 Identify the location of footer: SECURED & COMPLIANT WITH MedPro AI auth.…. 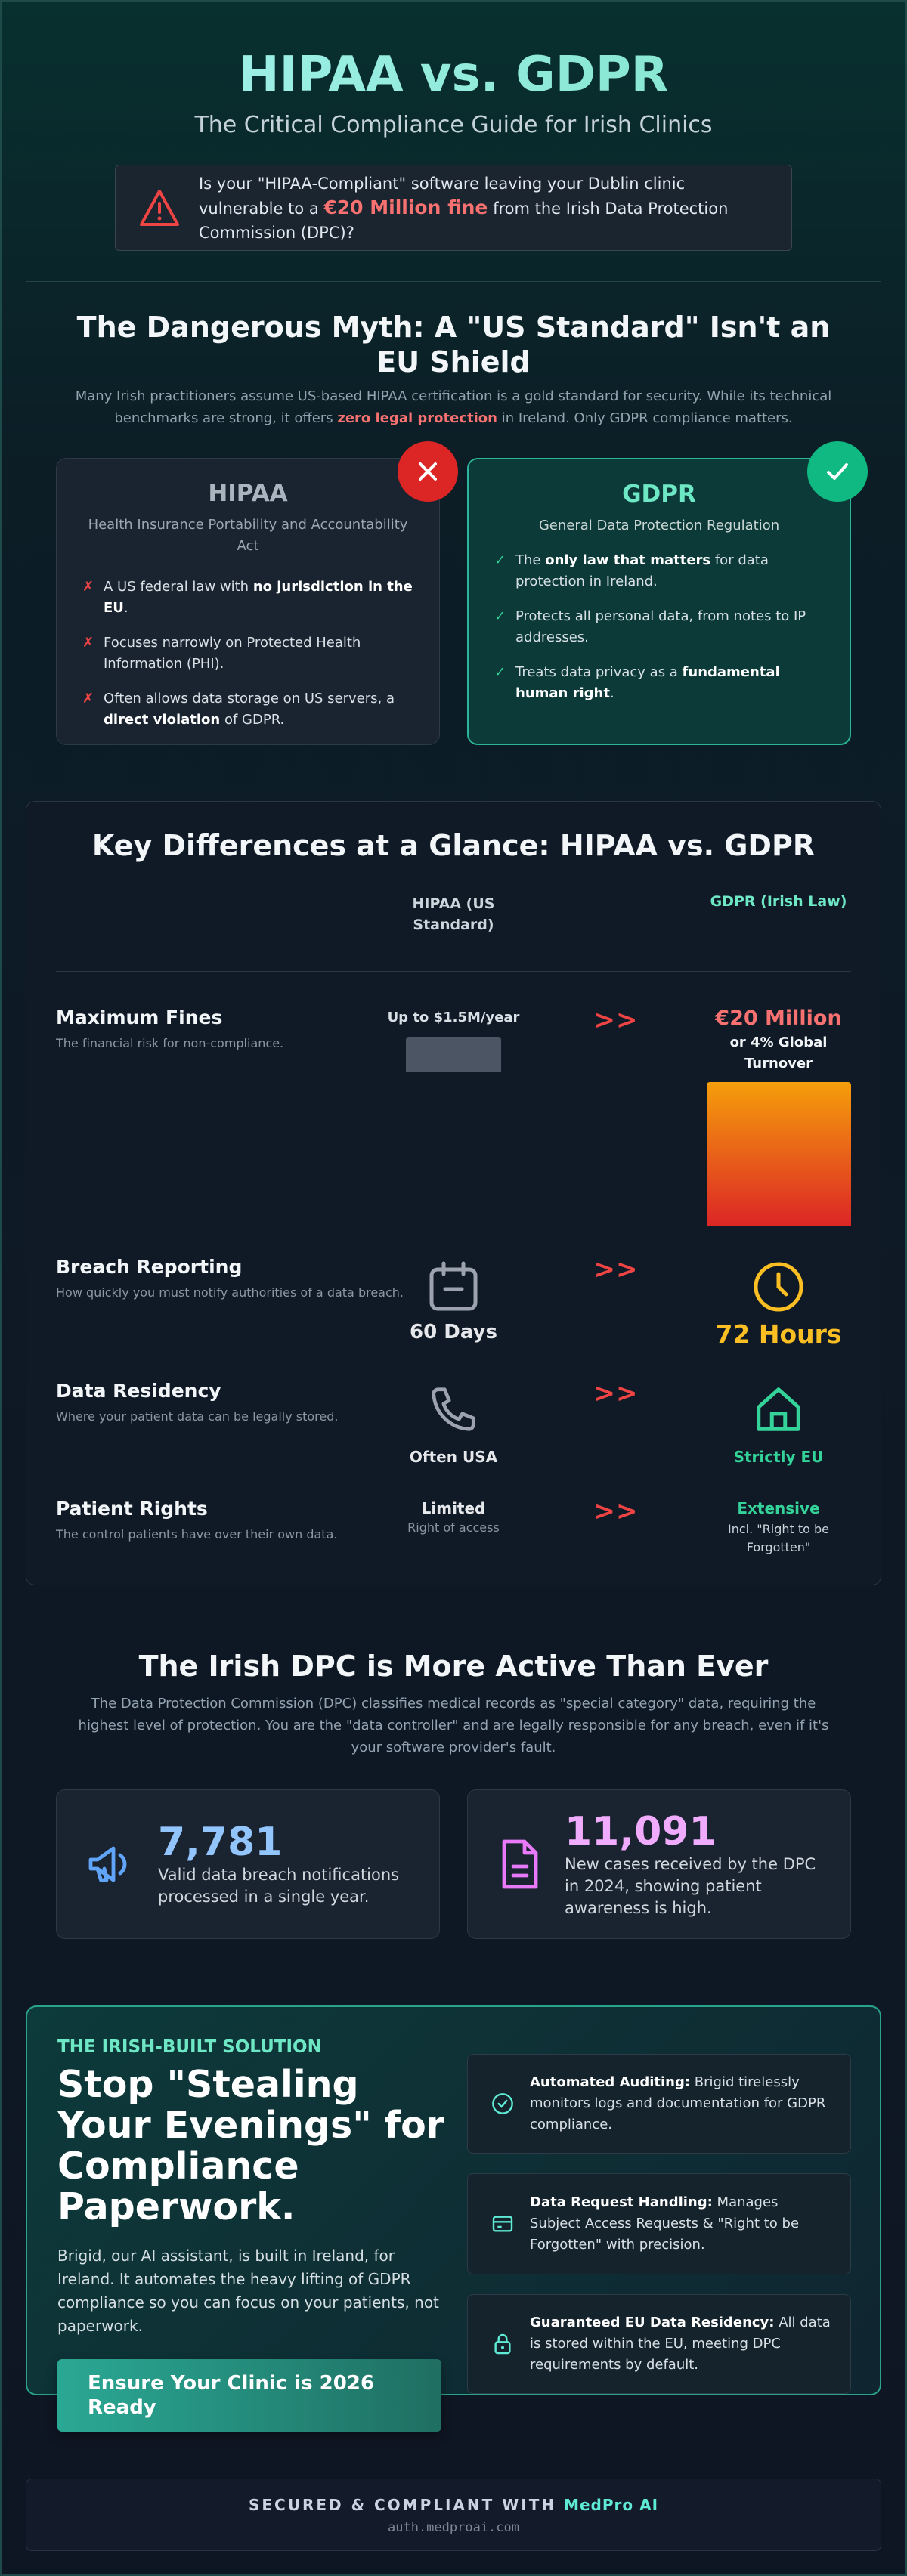
(453, 2515).